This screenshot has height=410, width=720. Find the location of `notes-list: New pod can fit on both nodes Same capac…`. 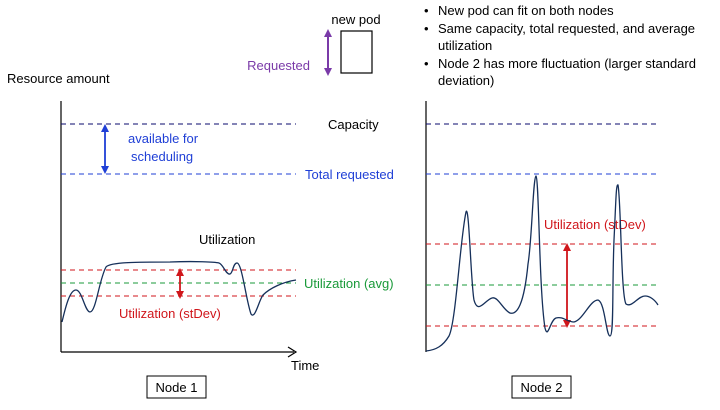

notes-list: New pod can fit on both nodes Same capac… is located at coordinates (568, 46).